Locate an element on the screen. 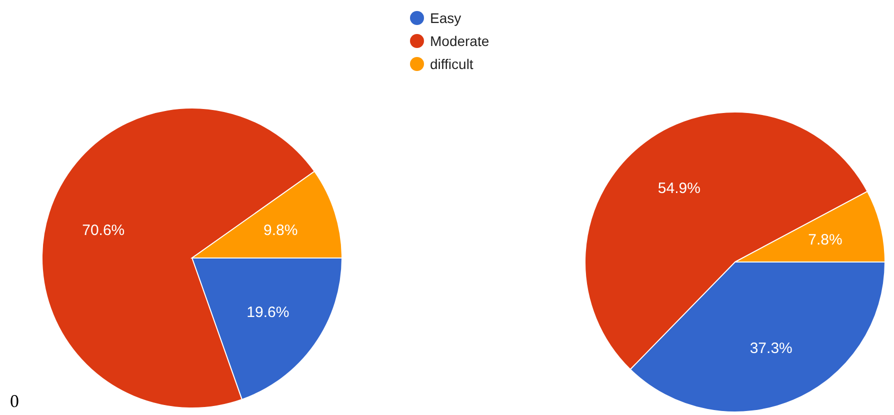 The height and width of the screenshot is (415, 894). data-label: 37.3% is located at coordinates (771, 348).